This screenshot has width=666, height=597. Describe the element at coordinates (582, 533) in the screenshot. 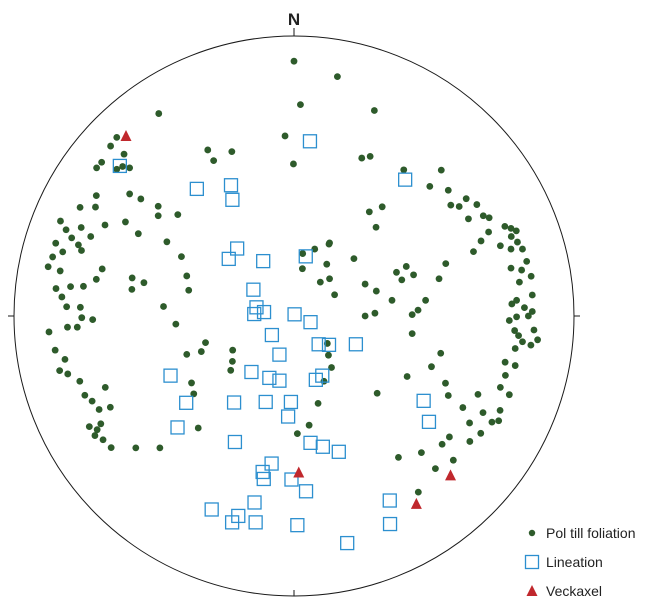

I see `legend-item-pol-till-foliation: Pol till foliation` at that location.